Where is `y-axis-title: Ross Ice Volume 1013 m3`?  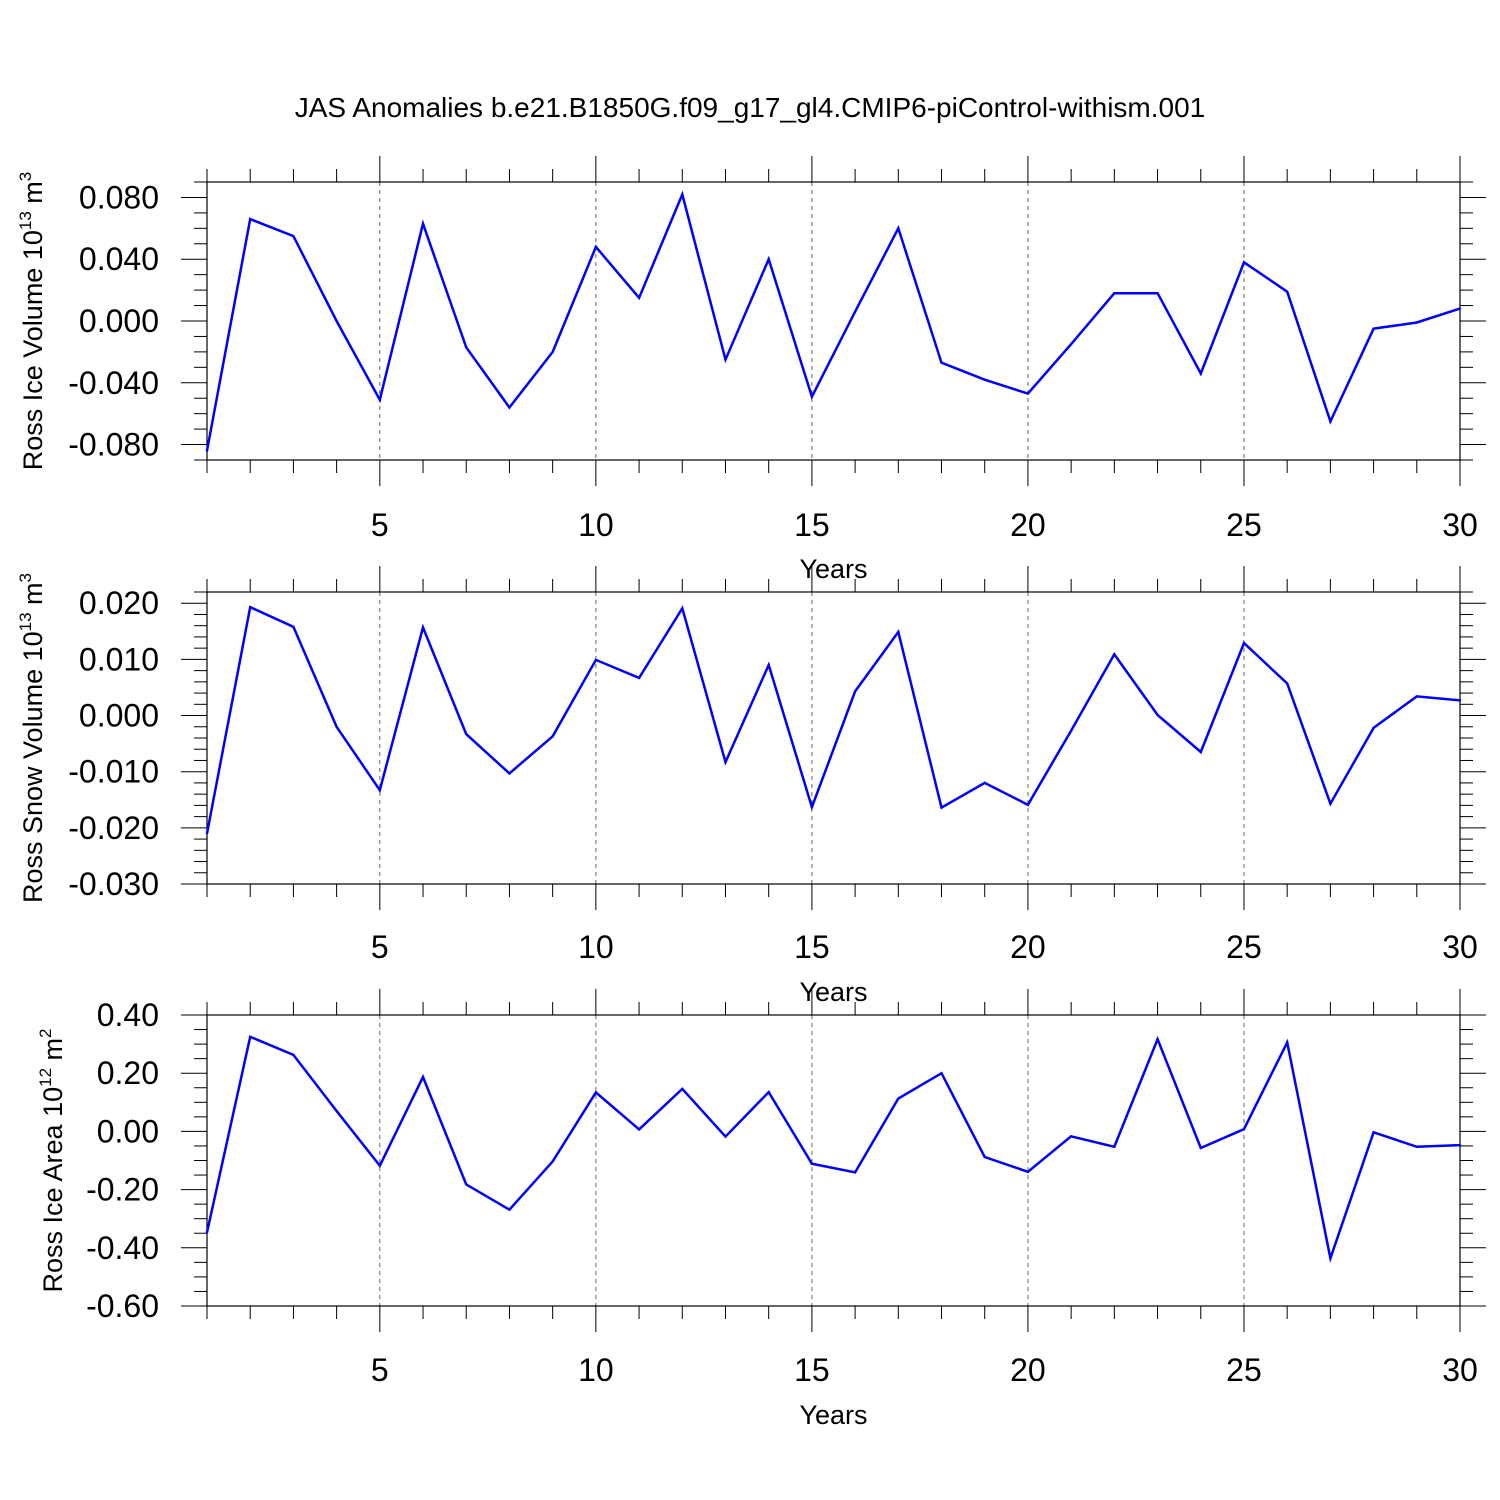 y-axis-title: Ross Ice Volume 1013 m3 is located at coordinates (32, 321).